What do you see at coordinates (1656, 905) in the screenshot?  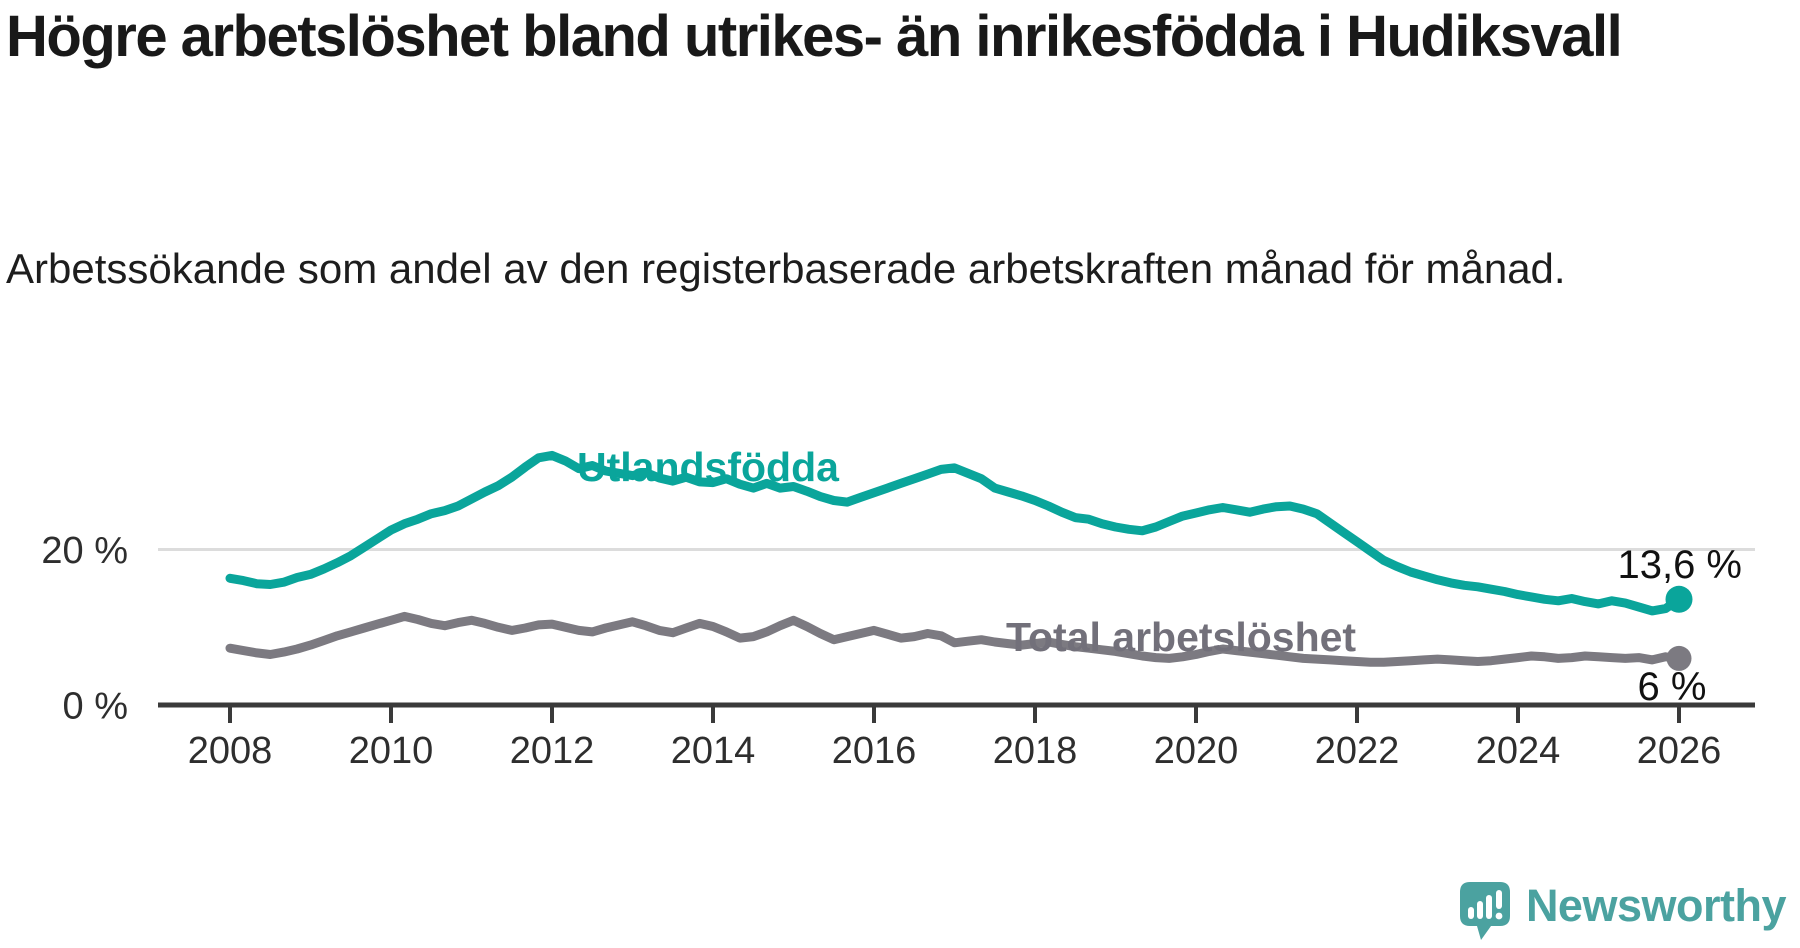 I see `brand-name: Newsworthy` at bounding box center [1656, 905].